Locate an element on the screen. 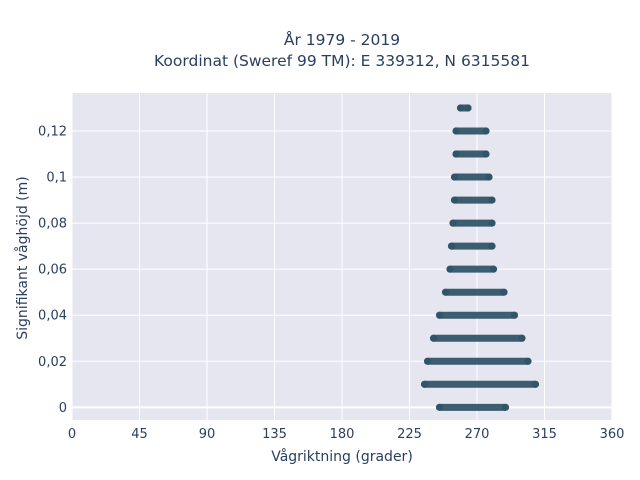 The image size is (640, 480). y-tick-label: 0,12 is located at coordinates (52, 131).